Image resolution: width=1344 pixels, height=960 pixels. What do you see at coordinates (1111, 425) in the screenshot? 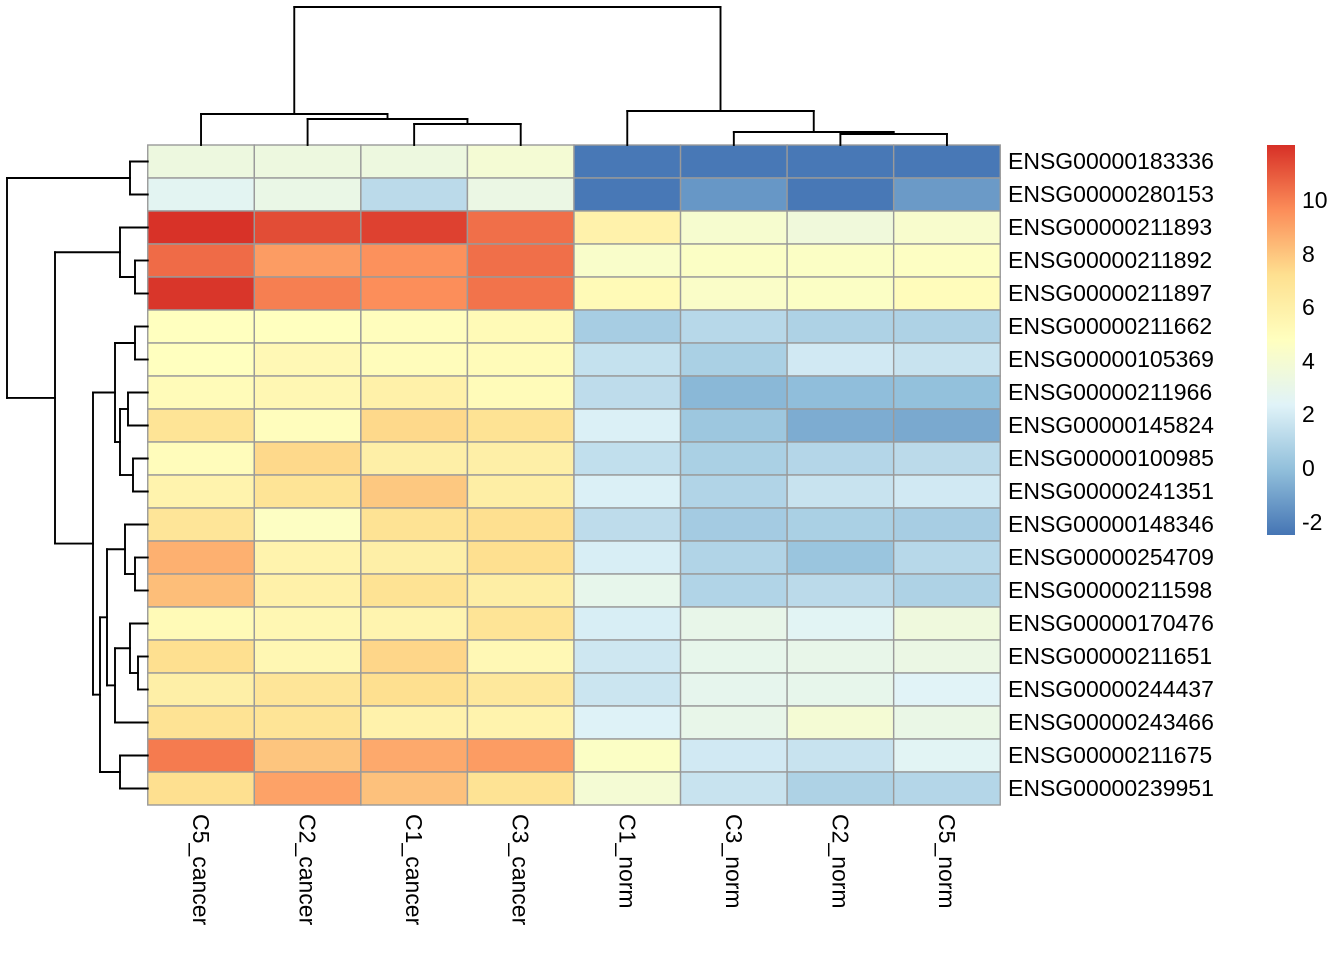
I see `row-label: ENSG00000145824` at bounding box center [1111, 425].